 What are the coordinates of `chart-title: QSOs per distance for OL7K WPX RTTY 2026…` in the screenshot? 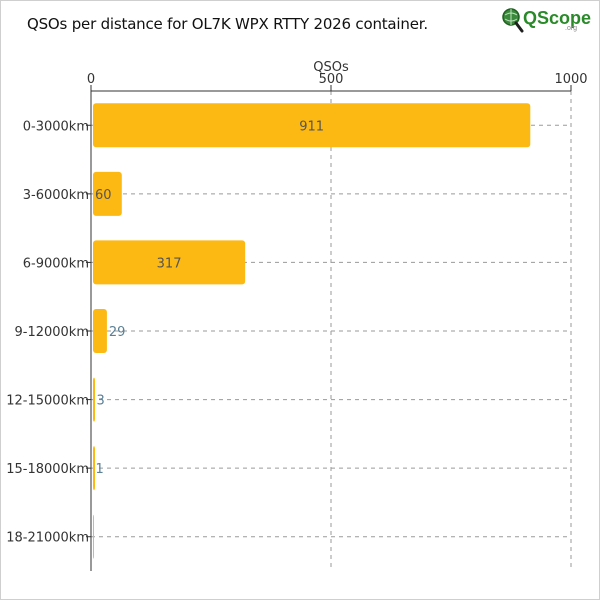 It's located at (227, 24).